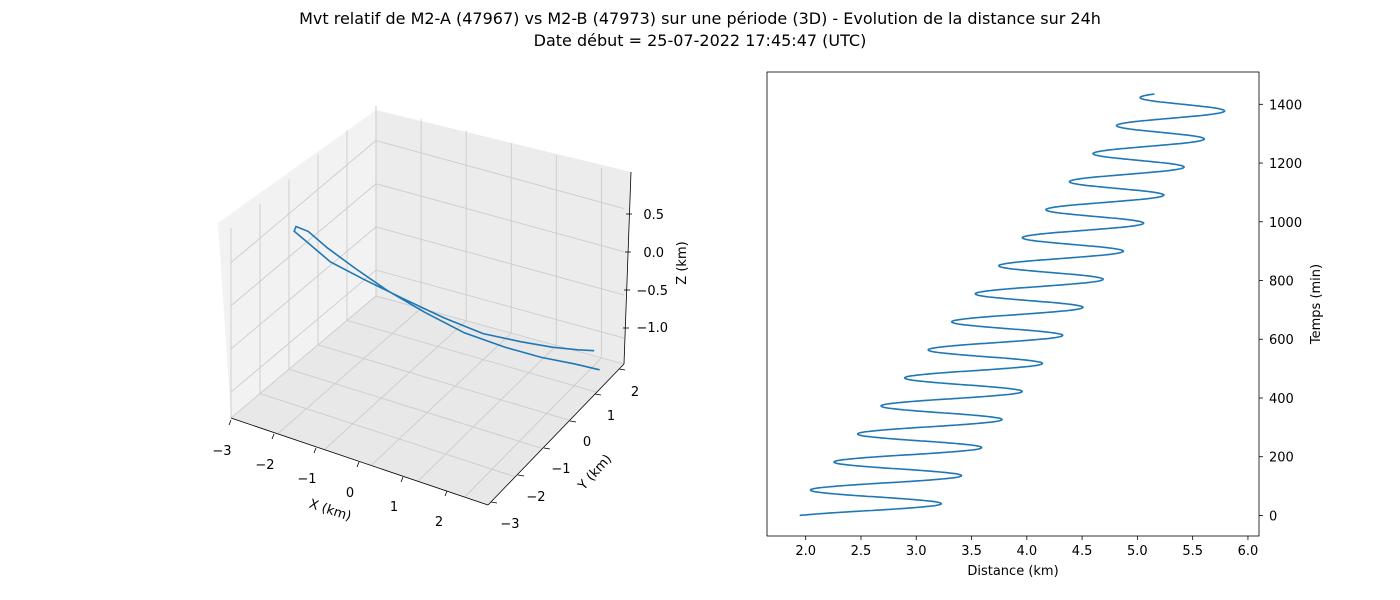 The image size is (1400, 600). Describe the element at coordinates (1285, 105) in the screenshot. I see `y-tick-label-2d: 1400` at that location.